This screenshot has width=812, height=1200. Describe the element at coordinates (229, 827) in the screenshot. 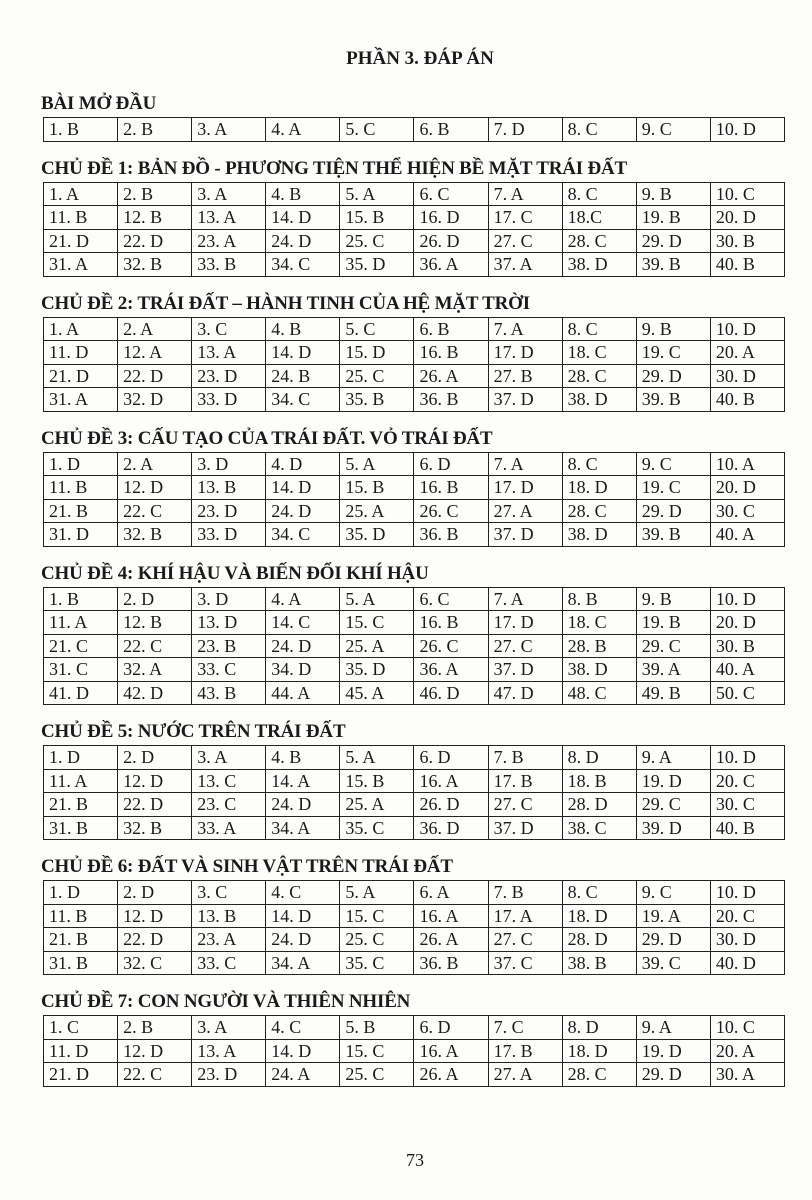

I see `answer-cell: 33. A` at that location.